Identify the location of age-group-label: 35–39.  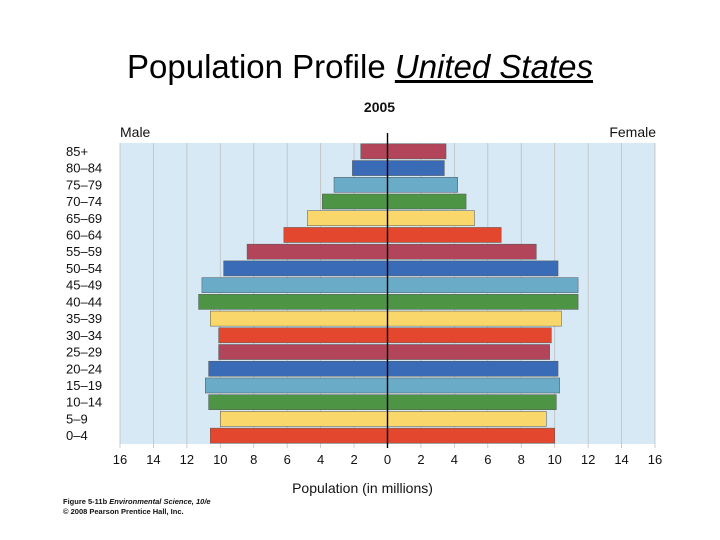
(84, 318).